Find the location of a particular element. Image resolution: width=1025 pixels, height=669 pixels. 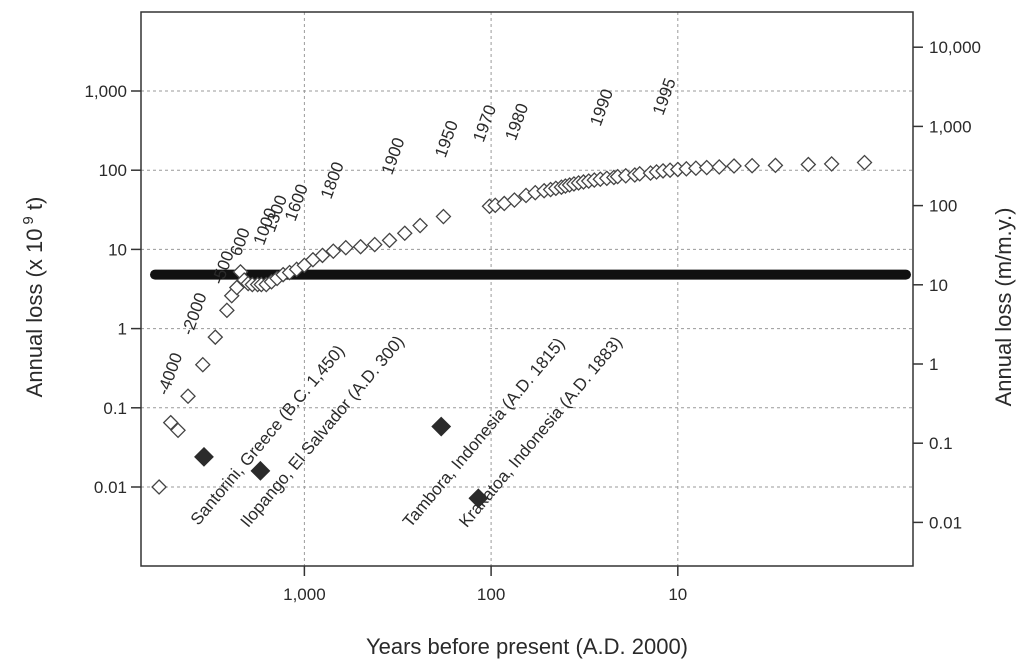

y-axis-title-left-main: Annual loss (x 10 is located at coordinates (34, 313).